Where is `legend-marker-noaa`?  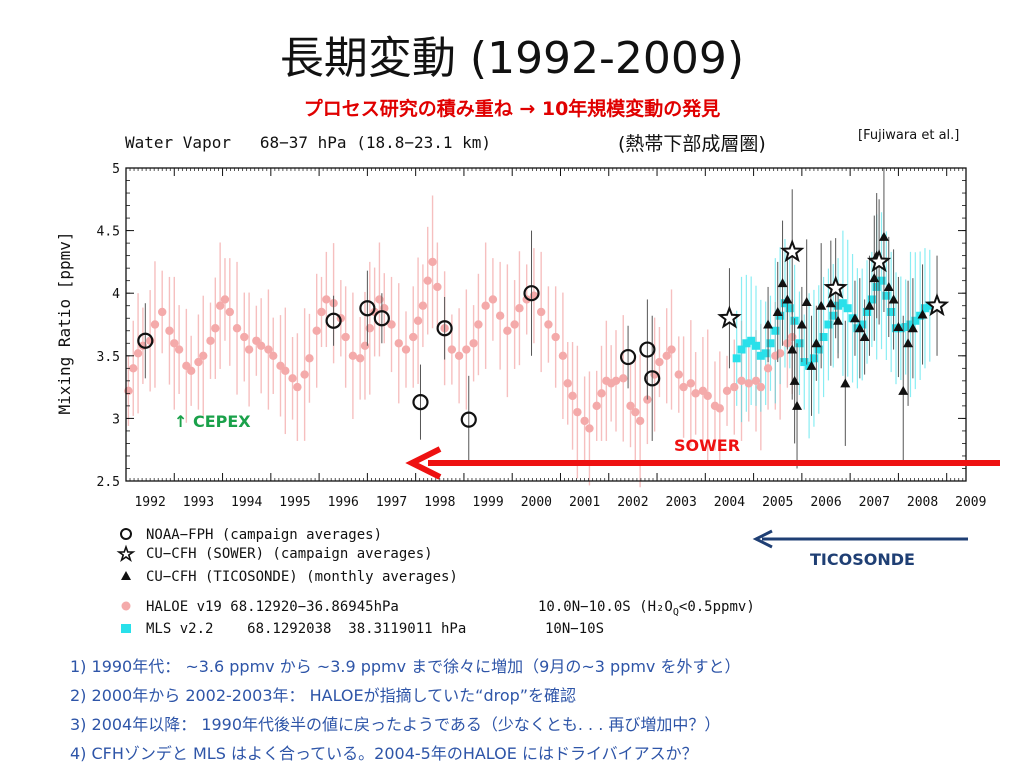
legend-marker-noaa is located at coordinates (126, 534).